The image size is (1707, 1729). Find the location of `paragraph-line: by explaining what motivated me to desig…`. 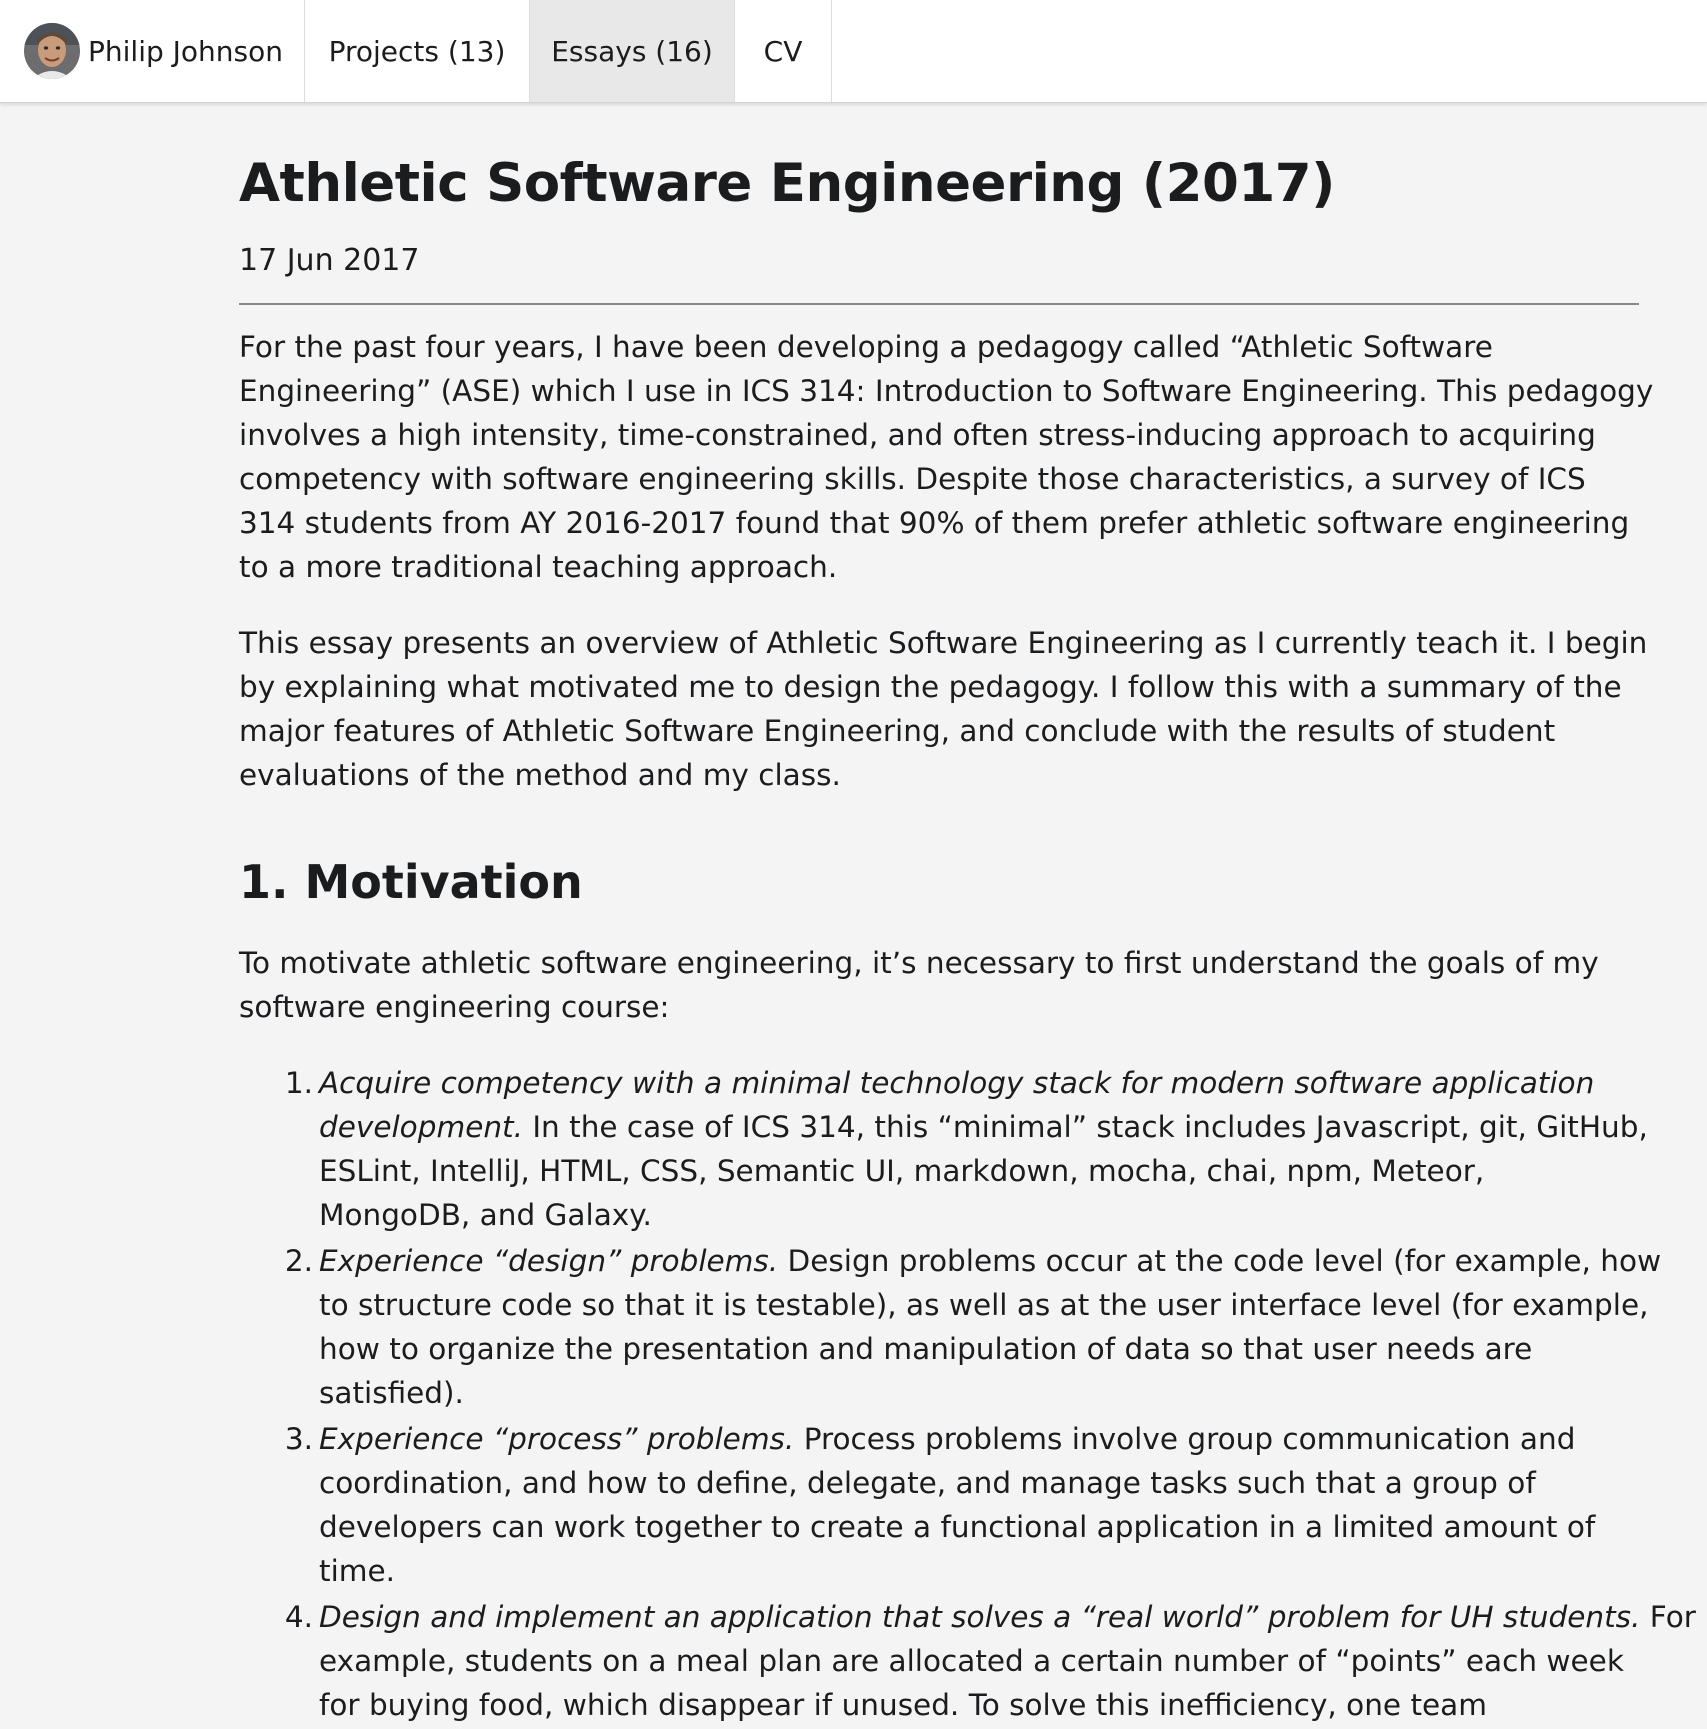

paragraph-line: by explaining what motivated me to desig… is located at coordinates (930, 687).